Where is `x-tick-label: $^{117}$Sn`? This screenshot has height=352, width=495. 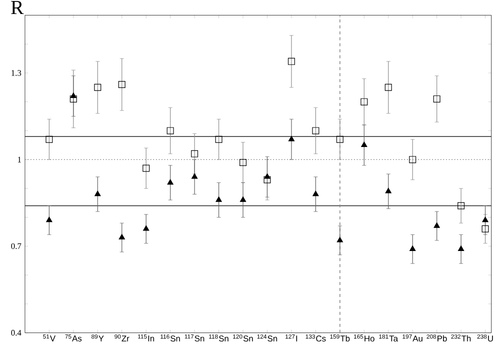
x-tick-label: $^{117}$Sn is located at coordinates (194, 338).